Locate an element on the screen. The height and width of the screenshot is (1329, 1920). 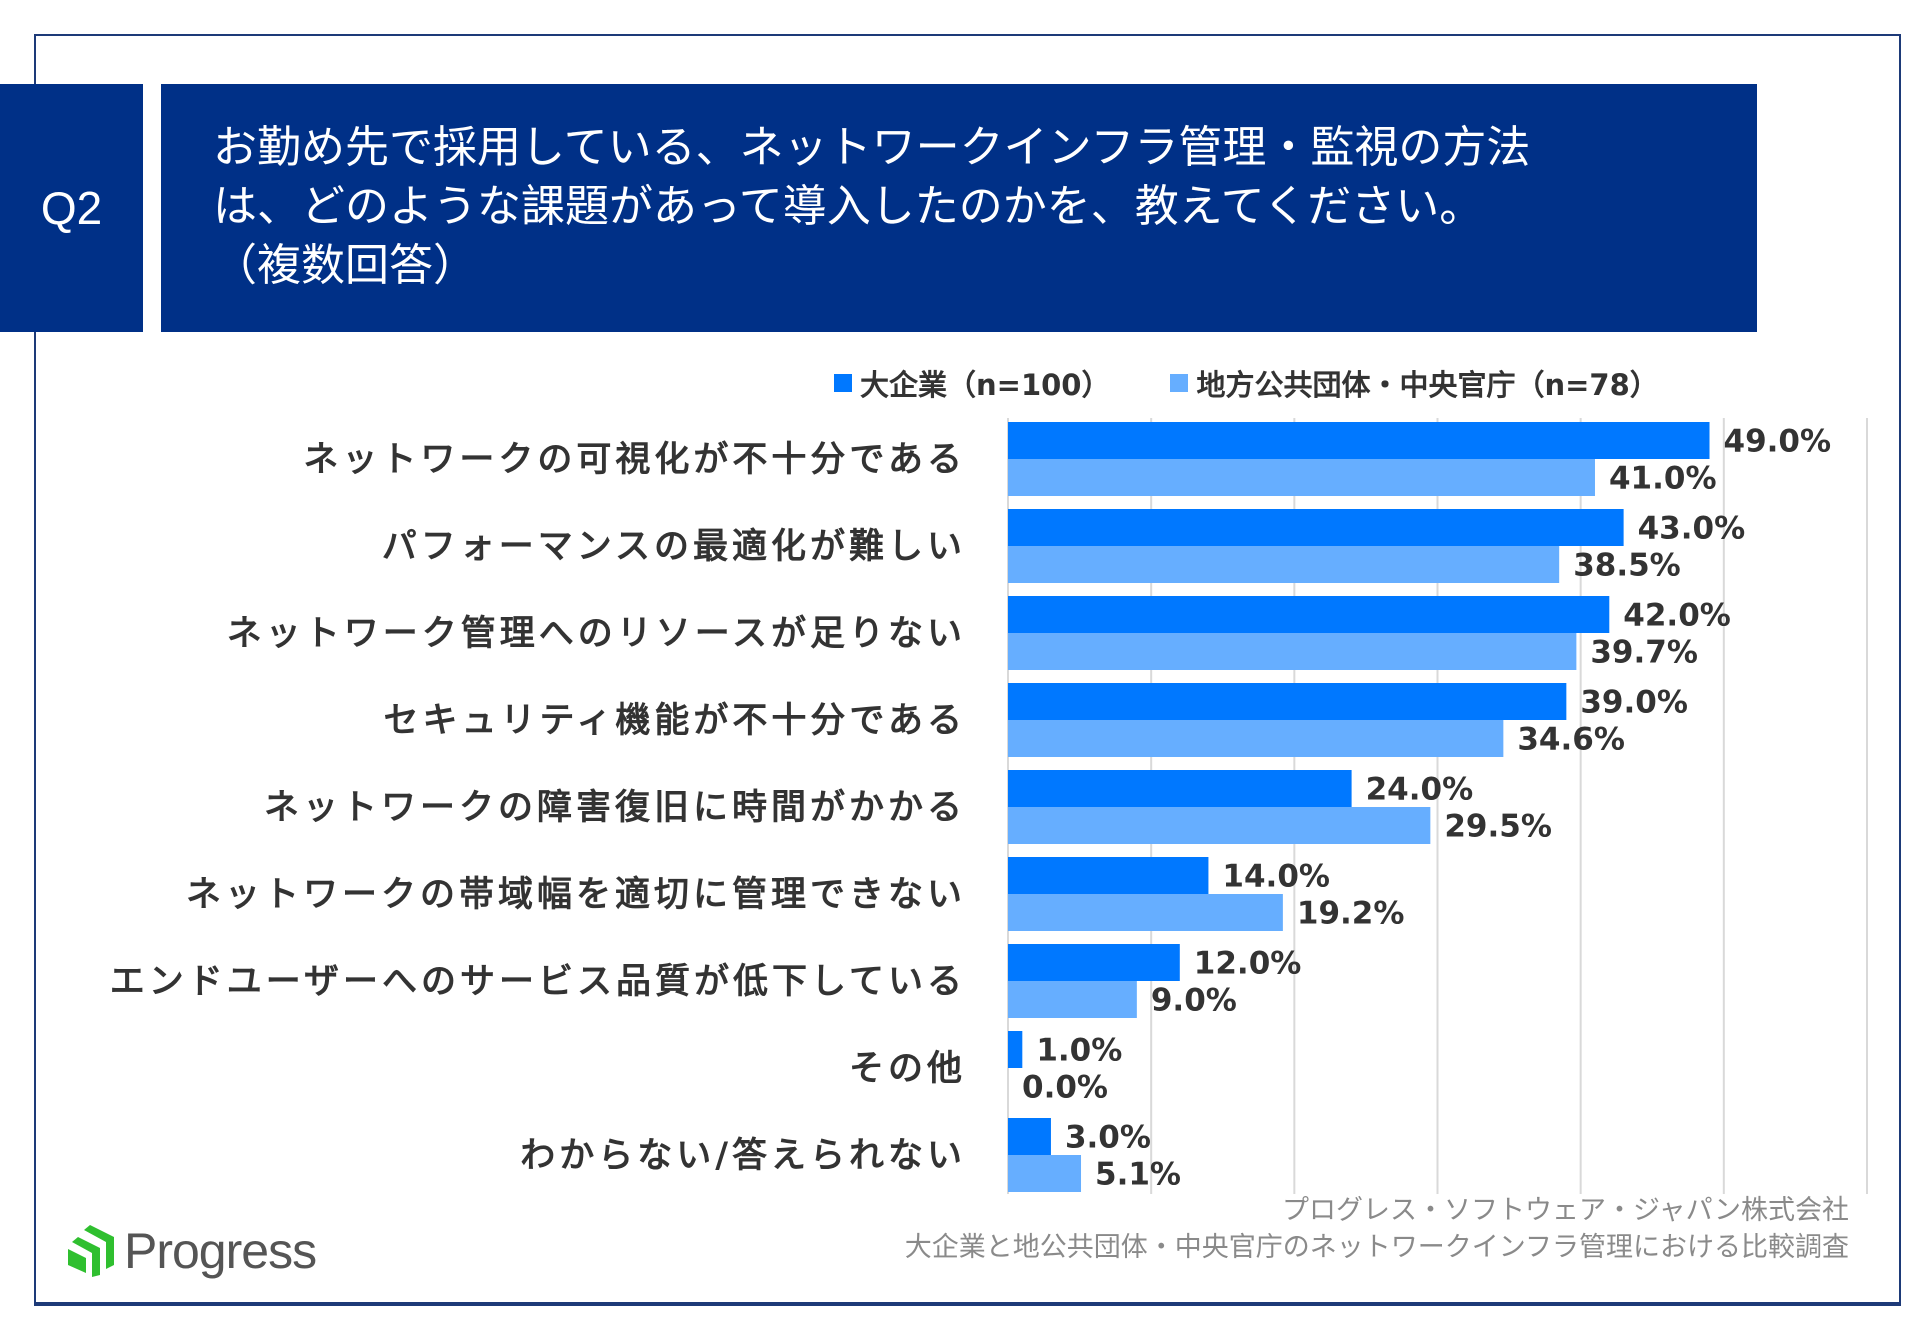
legend-label: 大企業（n=100） is located at coordinates (985, 385).